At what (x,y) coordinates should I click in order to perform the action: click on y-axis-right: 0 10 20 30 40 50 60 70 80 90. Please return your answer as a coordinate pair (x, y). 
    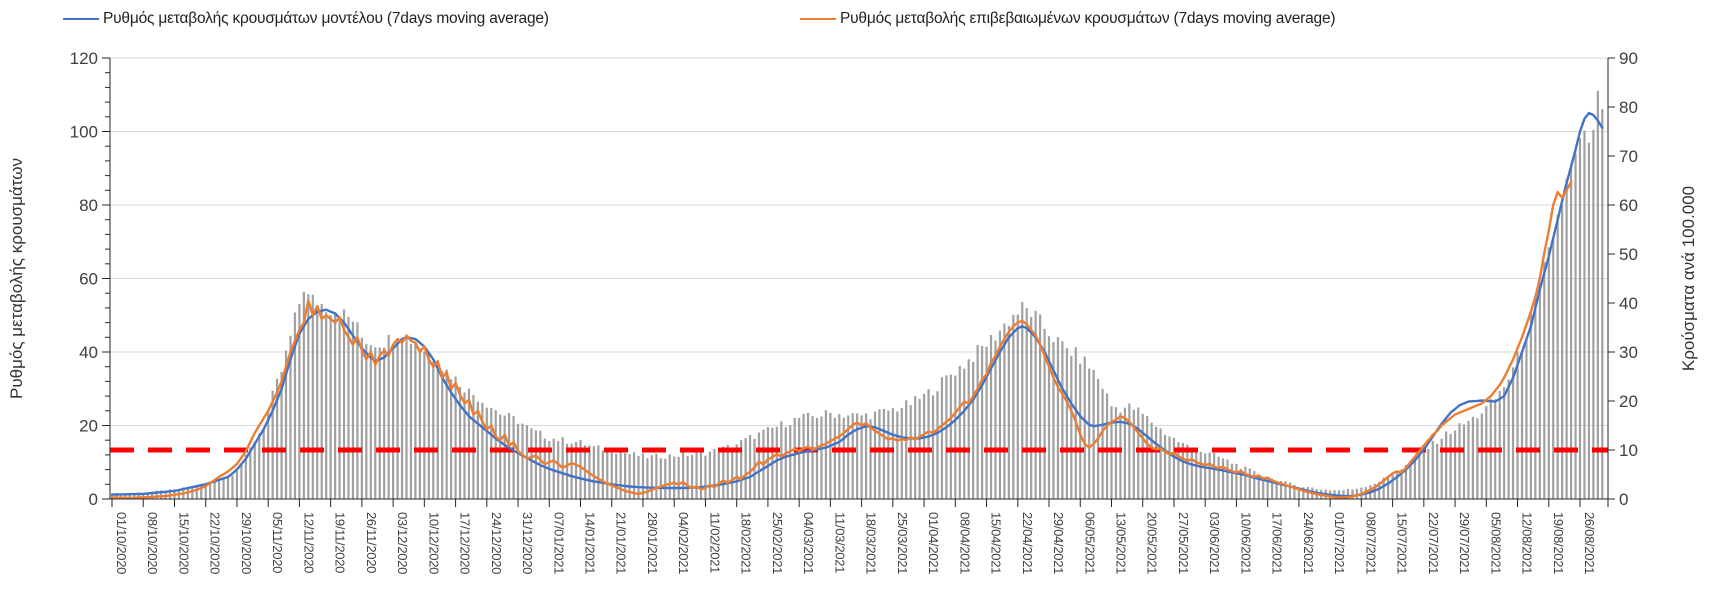
    Looking at the image, I should click on (1623, 279).